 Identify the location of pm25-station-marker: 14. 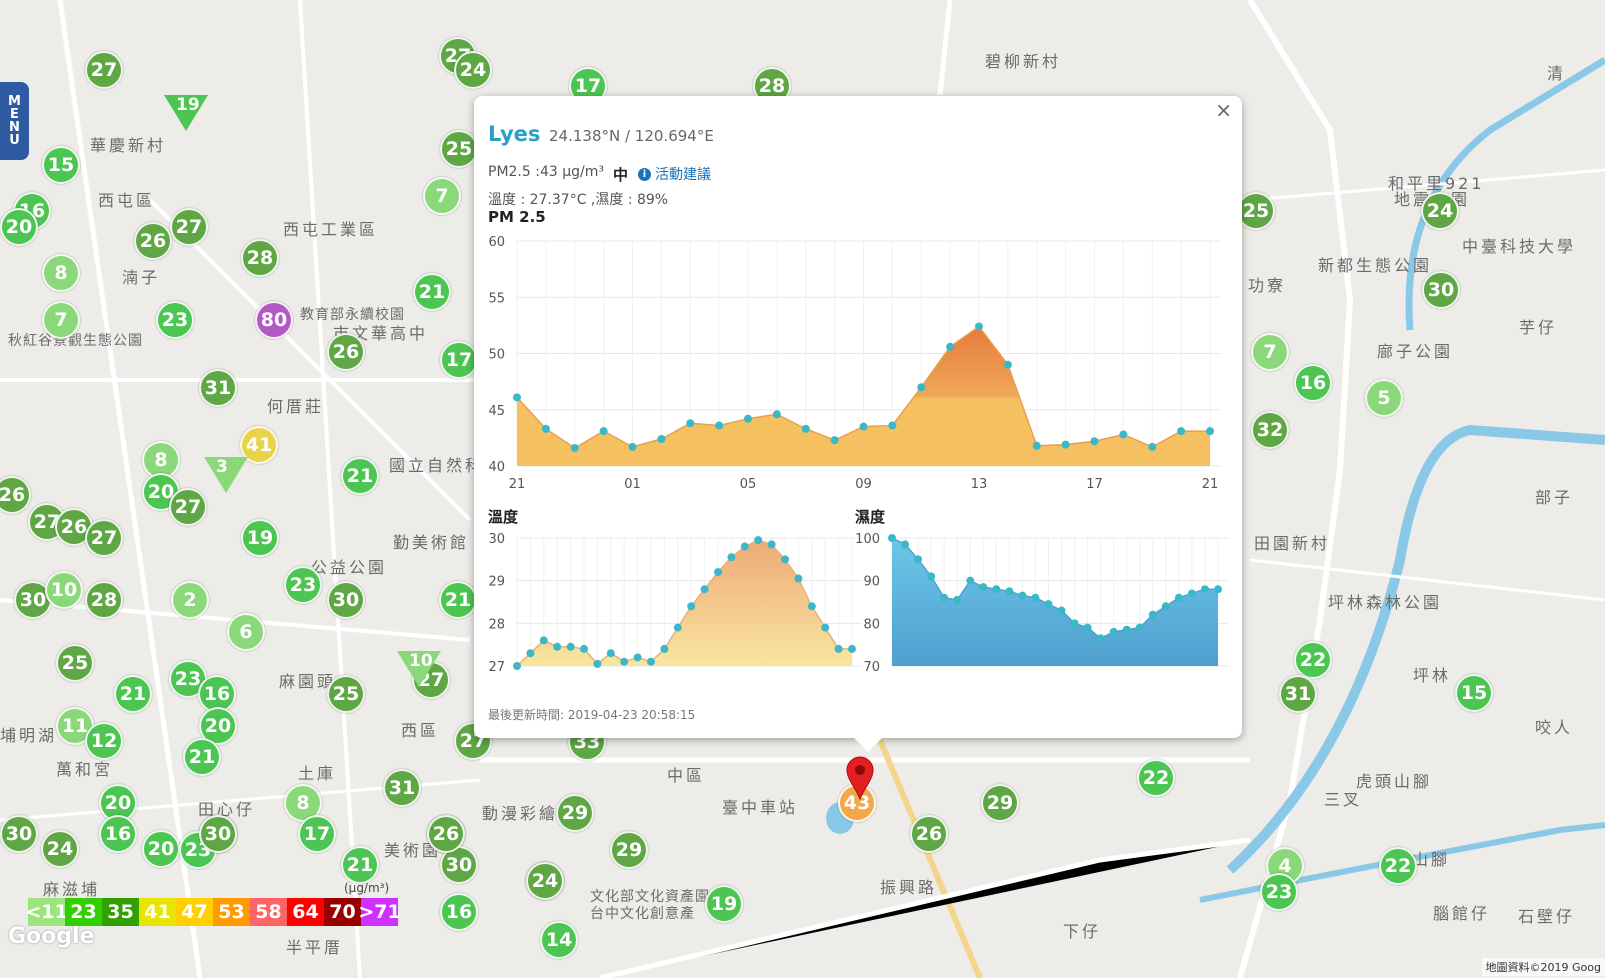
(559, 940).